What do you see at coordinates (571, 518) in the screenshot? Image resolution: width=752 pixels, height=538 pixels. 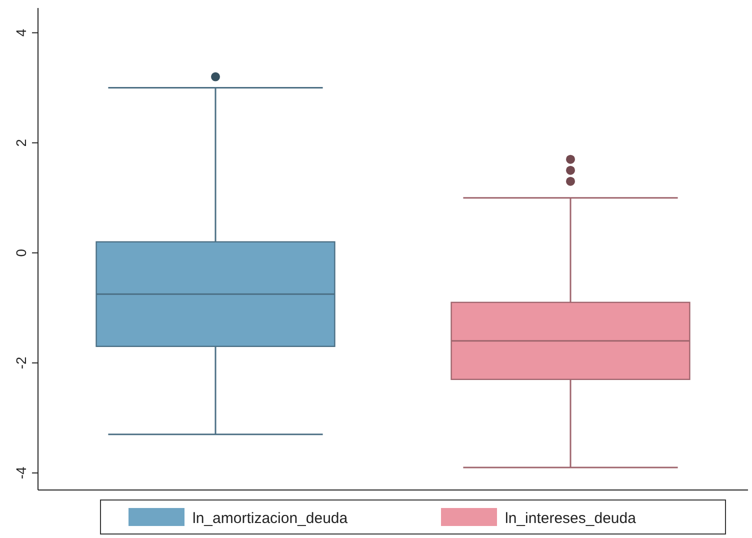 I see `legend-label: ln_intereses_deuda` at bounding box center [571, 518].